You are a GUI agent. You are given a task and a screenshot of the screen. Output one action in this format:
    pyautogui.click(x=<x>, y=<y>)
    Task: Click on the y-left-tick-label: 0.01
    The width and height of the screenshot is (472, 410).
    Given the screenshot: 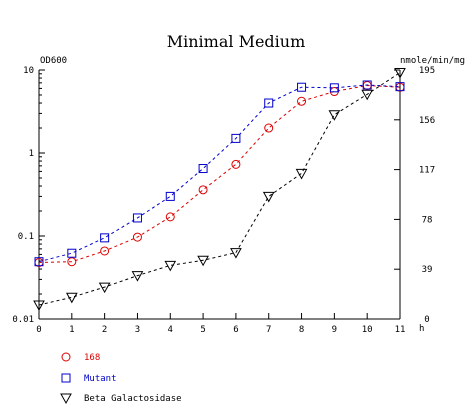 What is the action you would take?
    pyautogui.click(x=23, y=320)
    